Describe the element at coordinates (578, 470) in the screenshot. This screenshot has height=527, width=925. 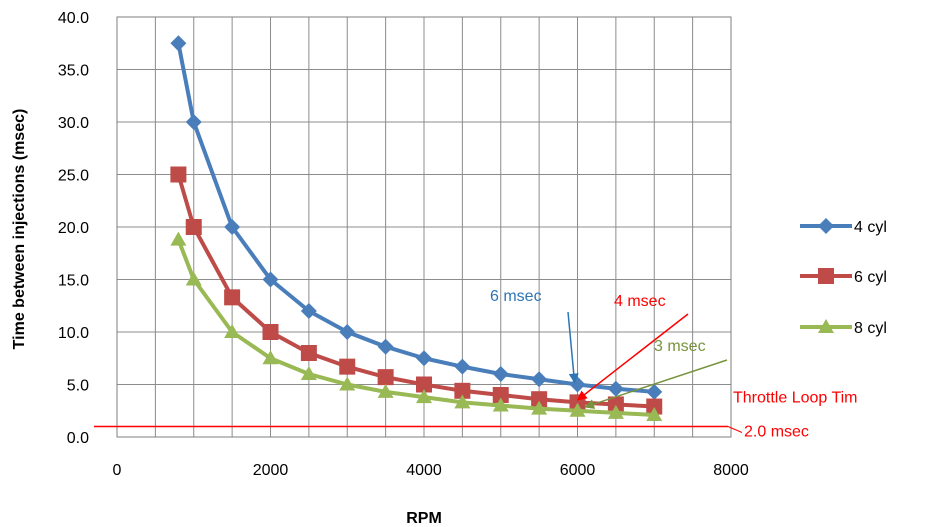
I see `x-tick-label: 6000` at that location.